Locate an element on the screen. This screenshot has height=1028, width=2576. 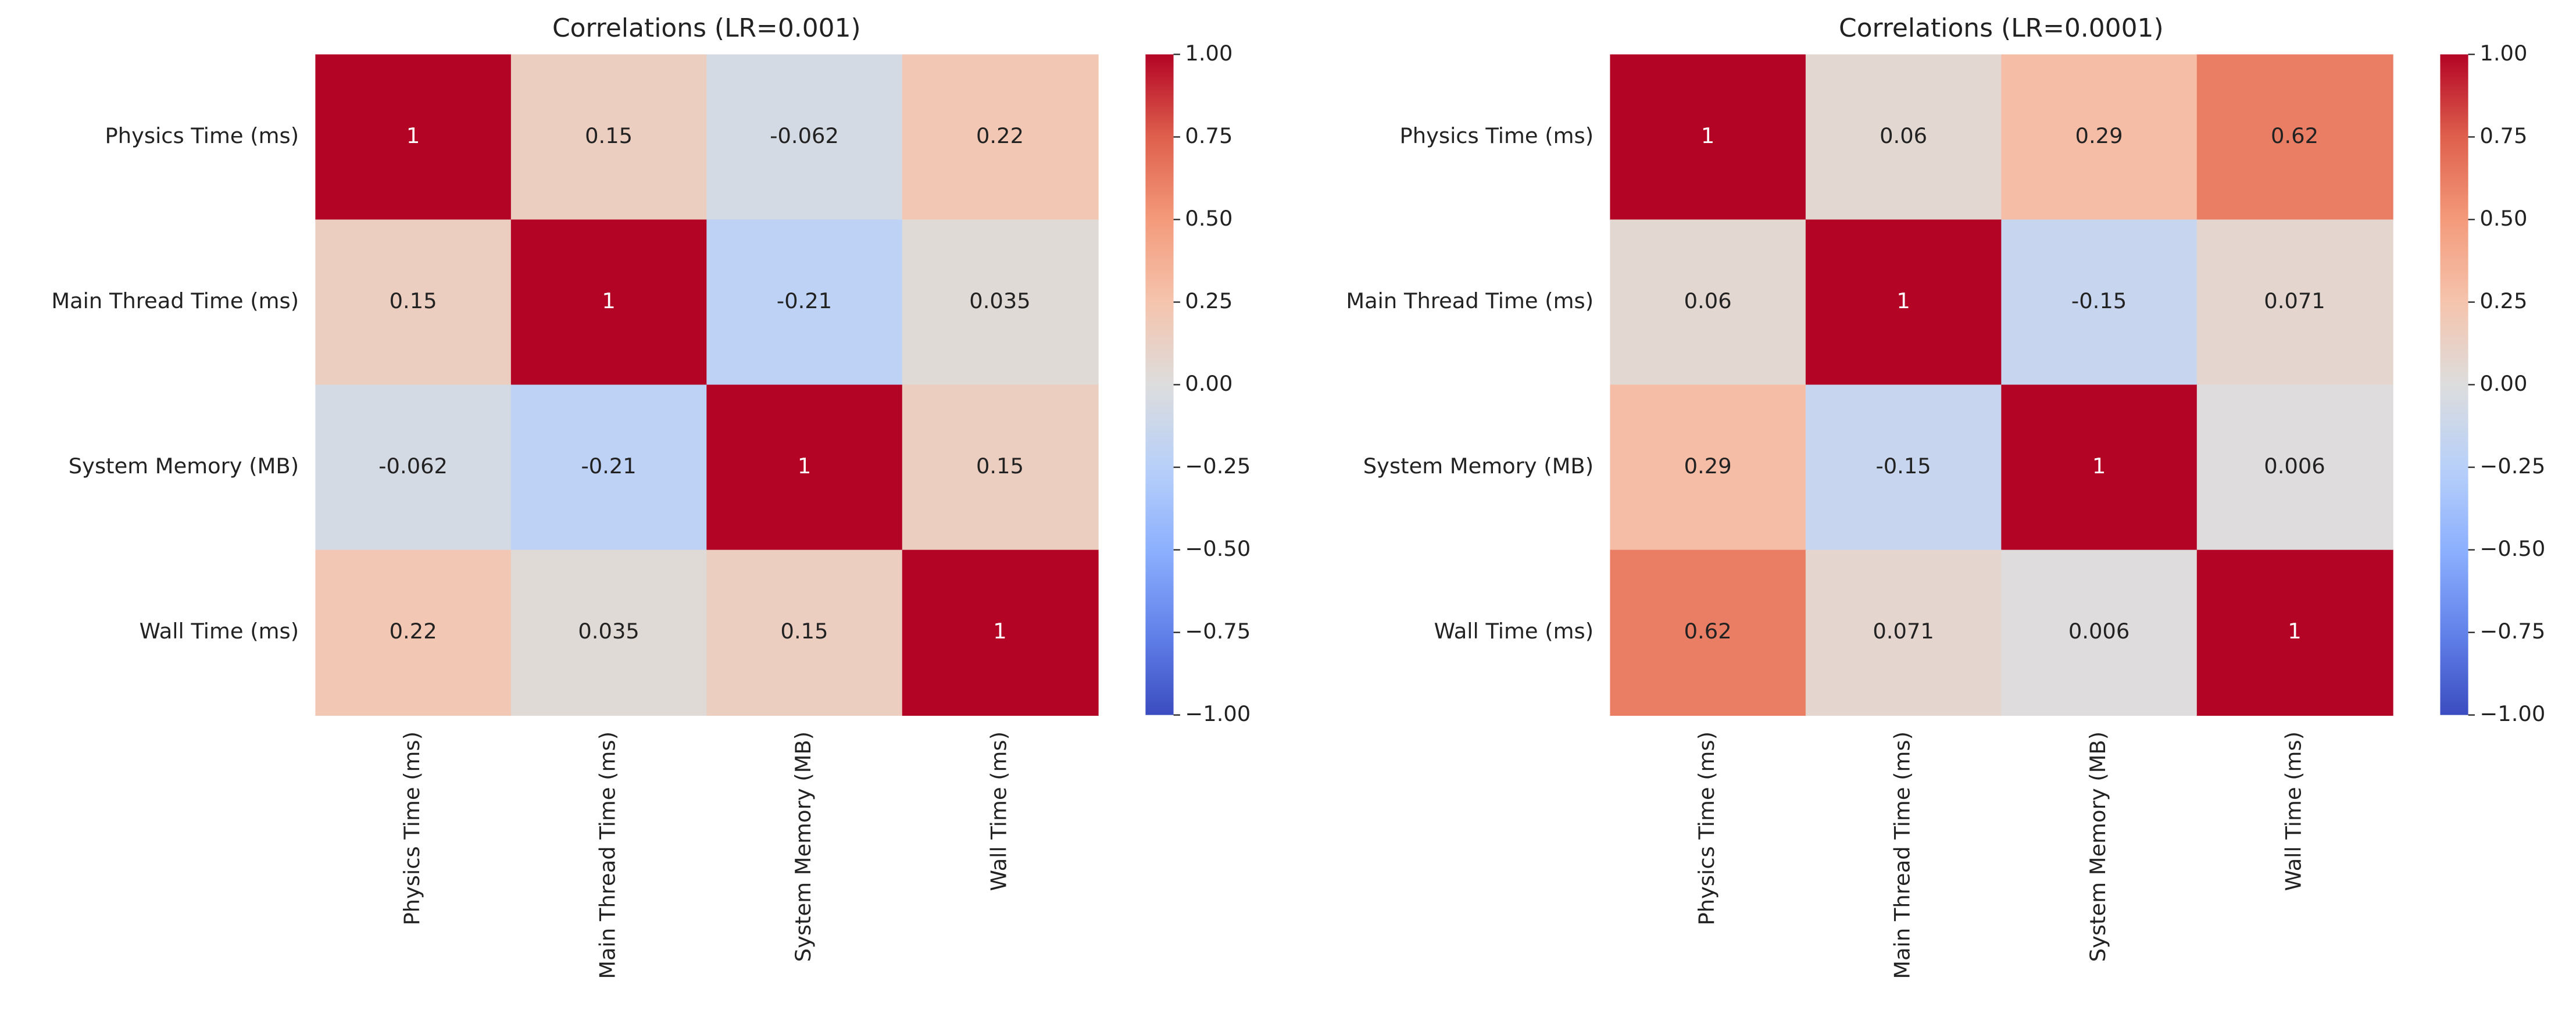
chart-title: Correlations (LR=0.0001) is located at coordinates (2001, 28).